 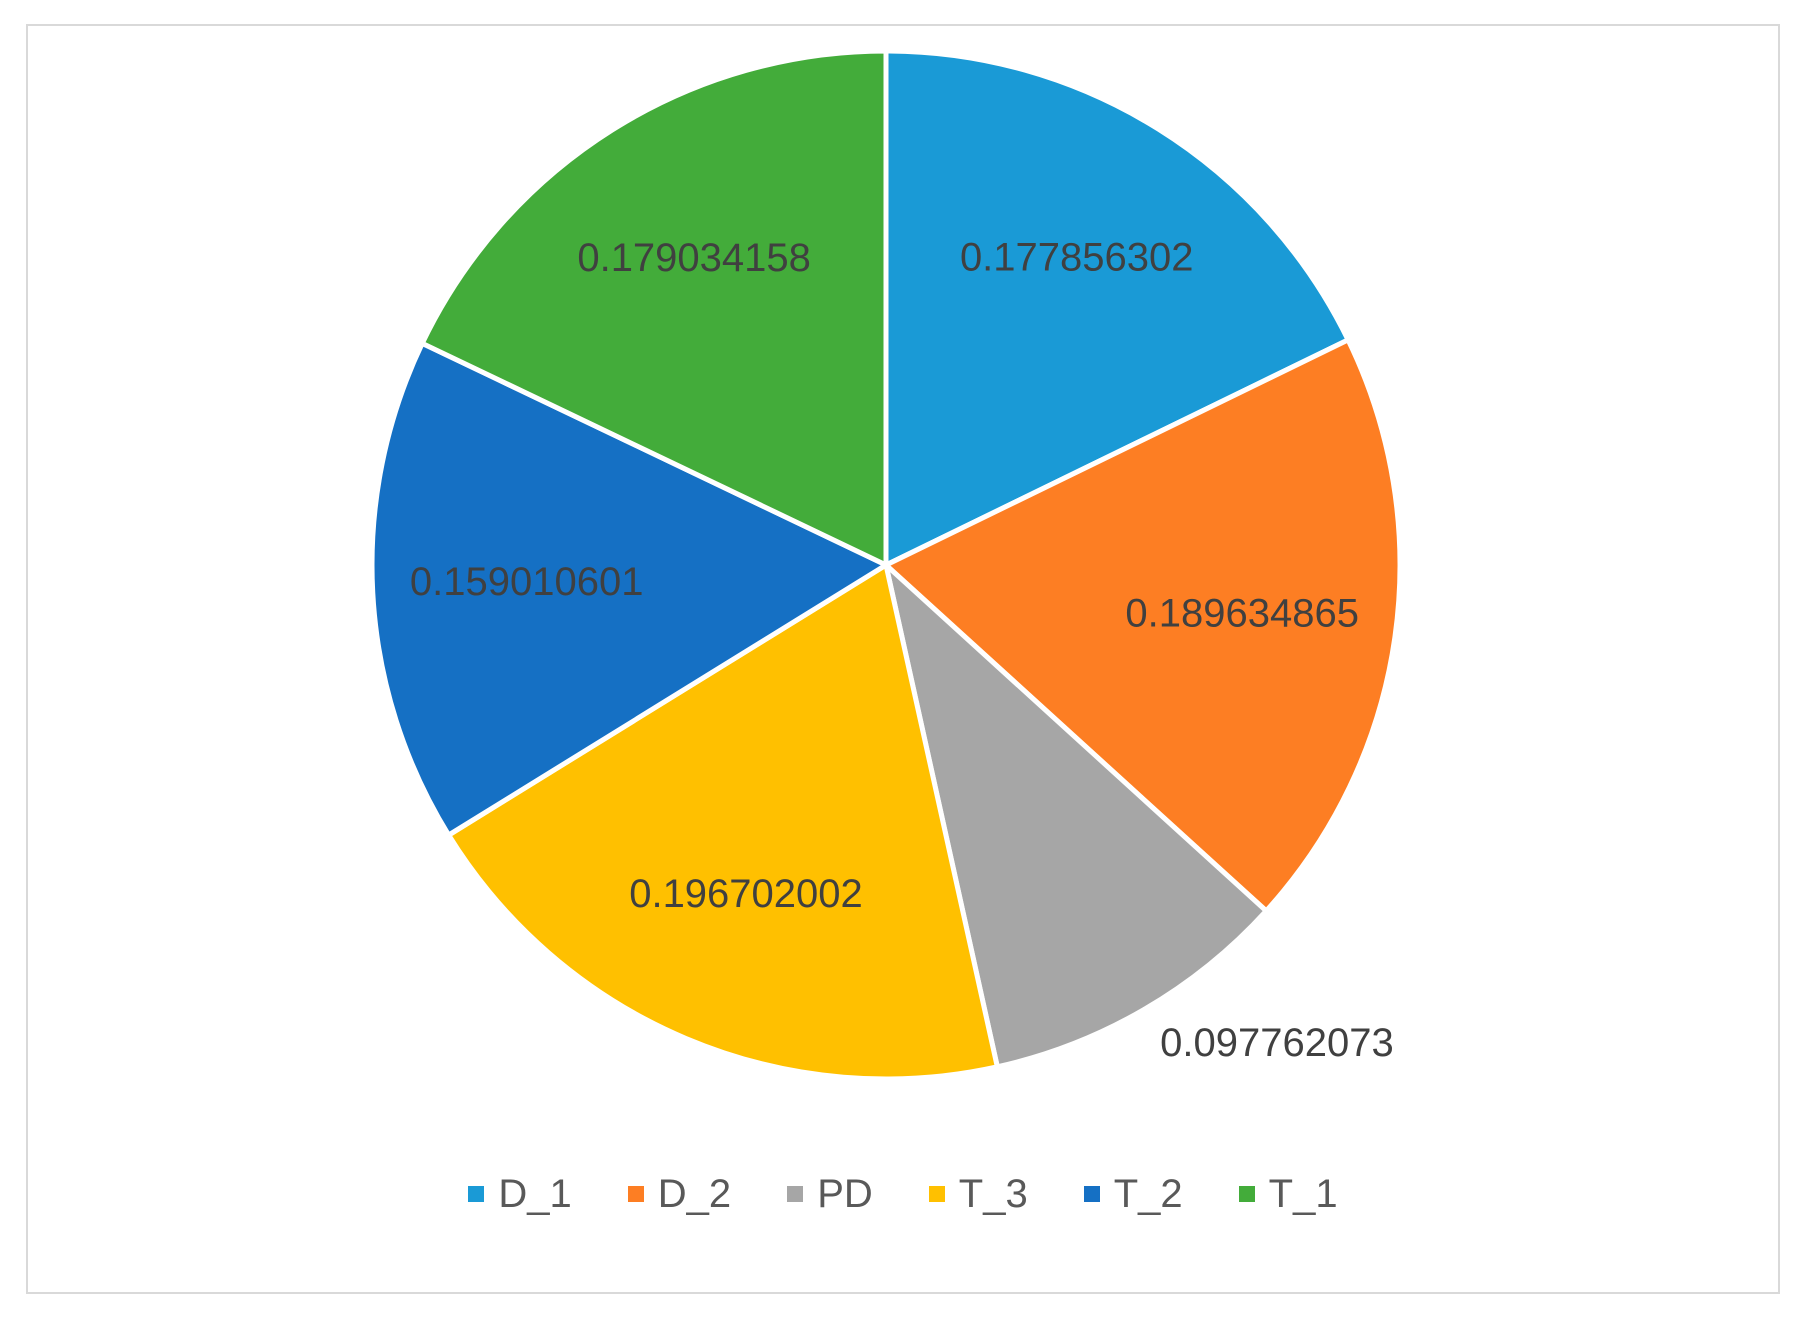 I want to click on data-label-t1: 0.179034158, so click(x=694, y=258).